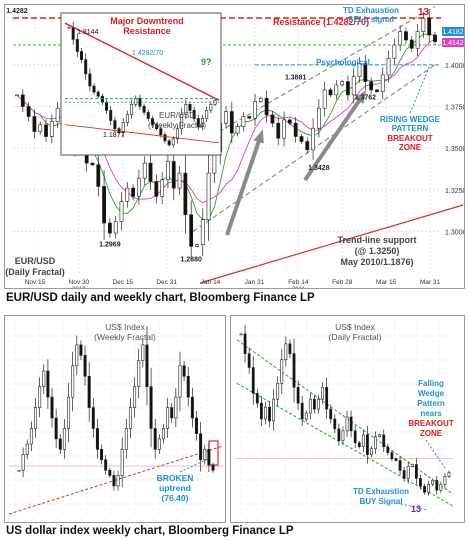  Describe the element at coordinates (175, 478) in the screenshot. I see `broken-label-1: BROKEN` at that location.